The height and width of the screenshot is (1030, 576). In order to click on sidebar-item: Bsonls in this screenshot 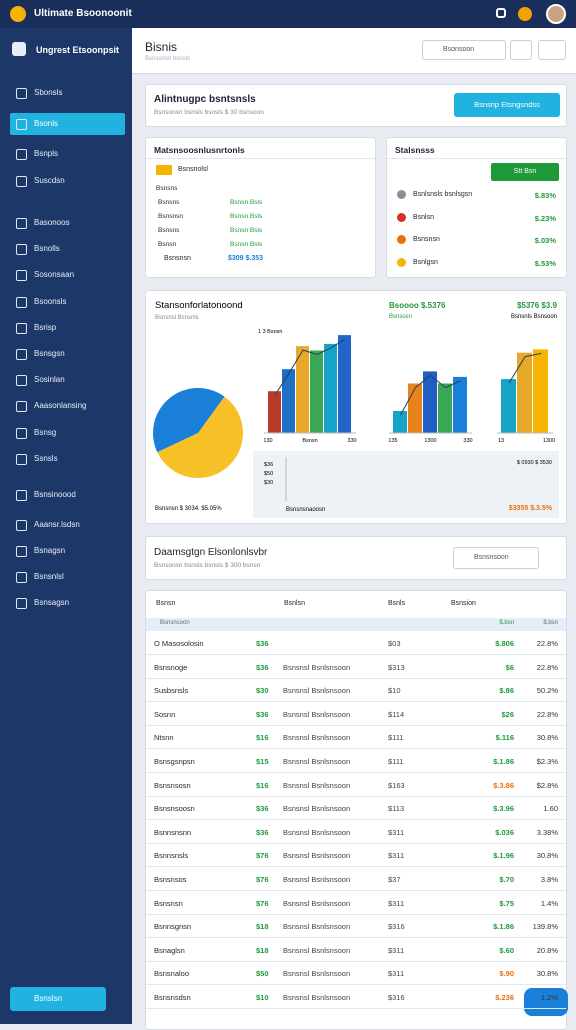, I will do `click(67, 124)`.